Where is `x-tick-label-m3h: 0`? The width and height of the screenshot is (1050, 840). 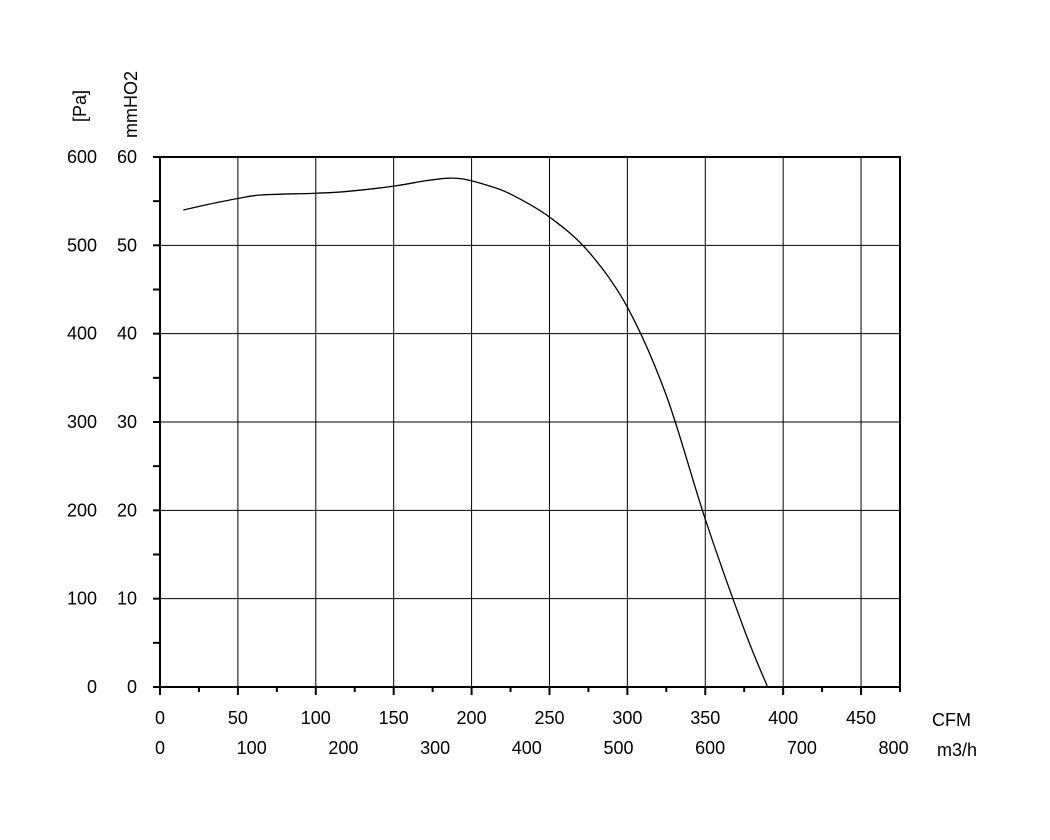
x-tick-label-m3h: 0 is located at coordinates (160, 748).